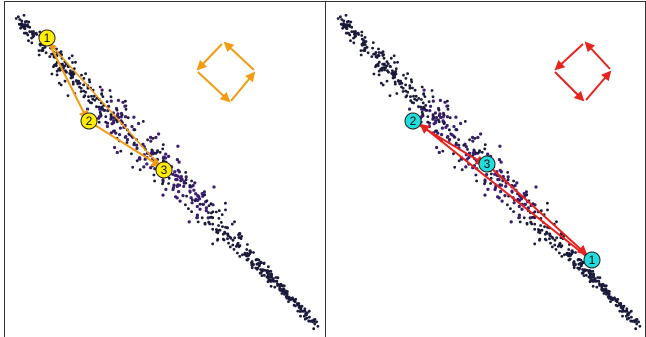 Image resolution: width=646 pixels, height=337 pixels. I want to click on left-marker-2: 2, so click(89, 121).